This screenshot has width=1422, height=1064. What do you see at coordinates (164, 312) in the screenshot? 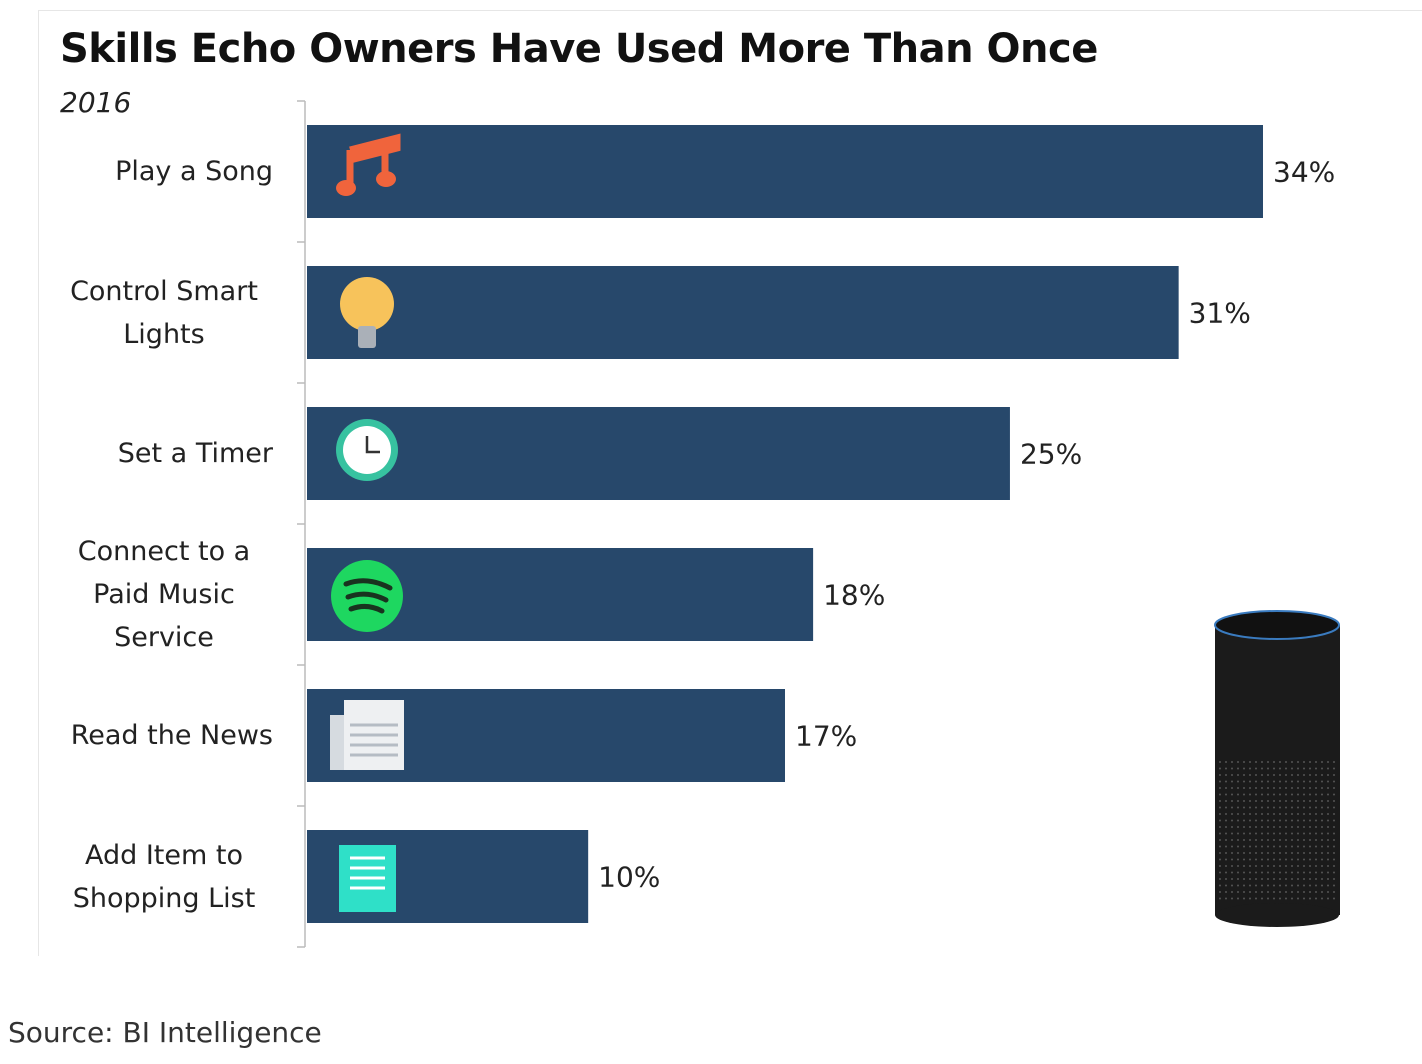
I see `category-label: Control Smart Lights` at bounding box center [164, 312].